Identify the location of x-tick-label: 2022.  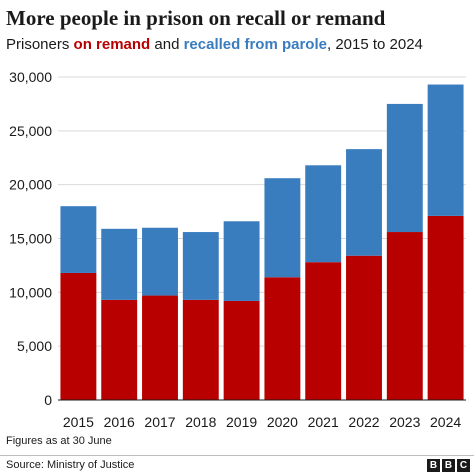
(363, 422).